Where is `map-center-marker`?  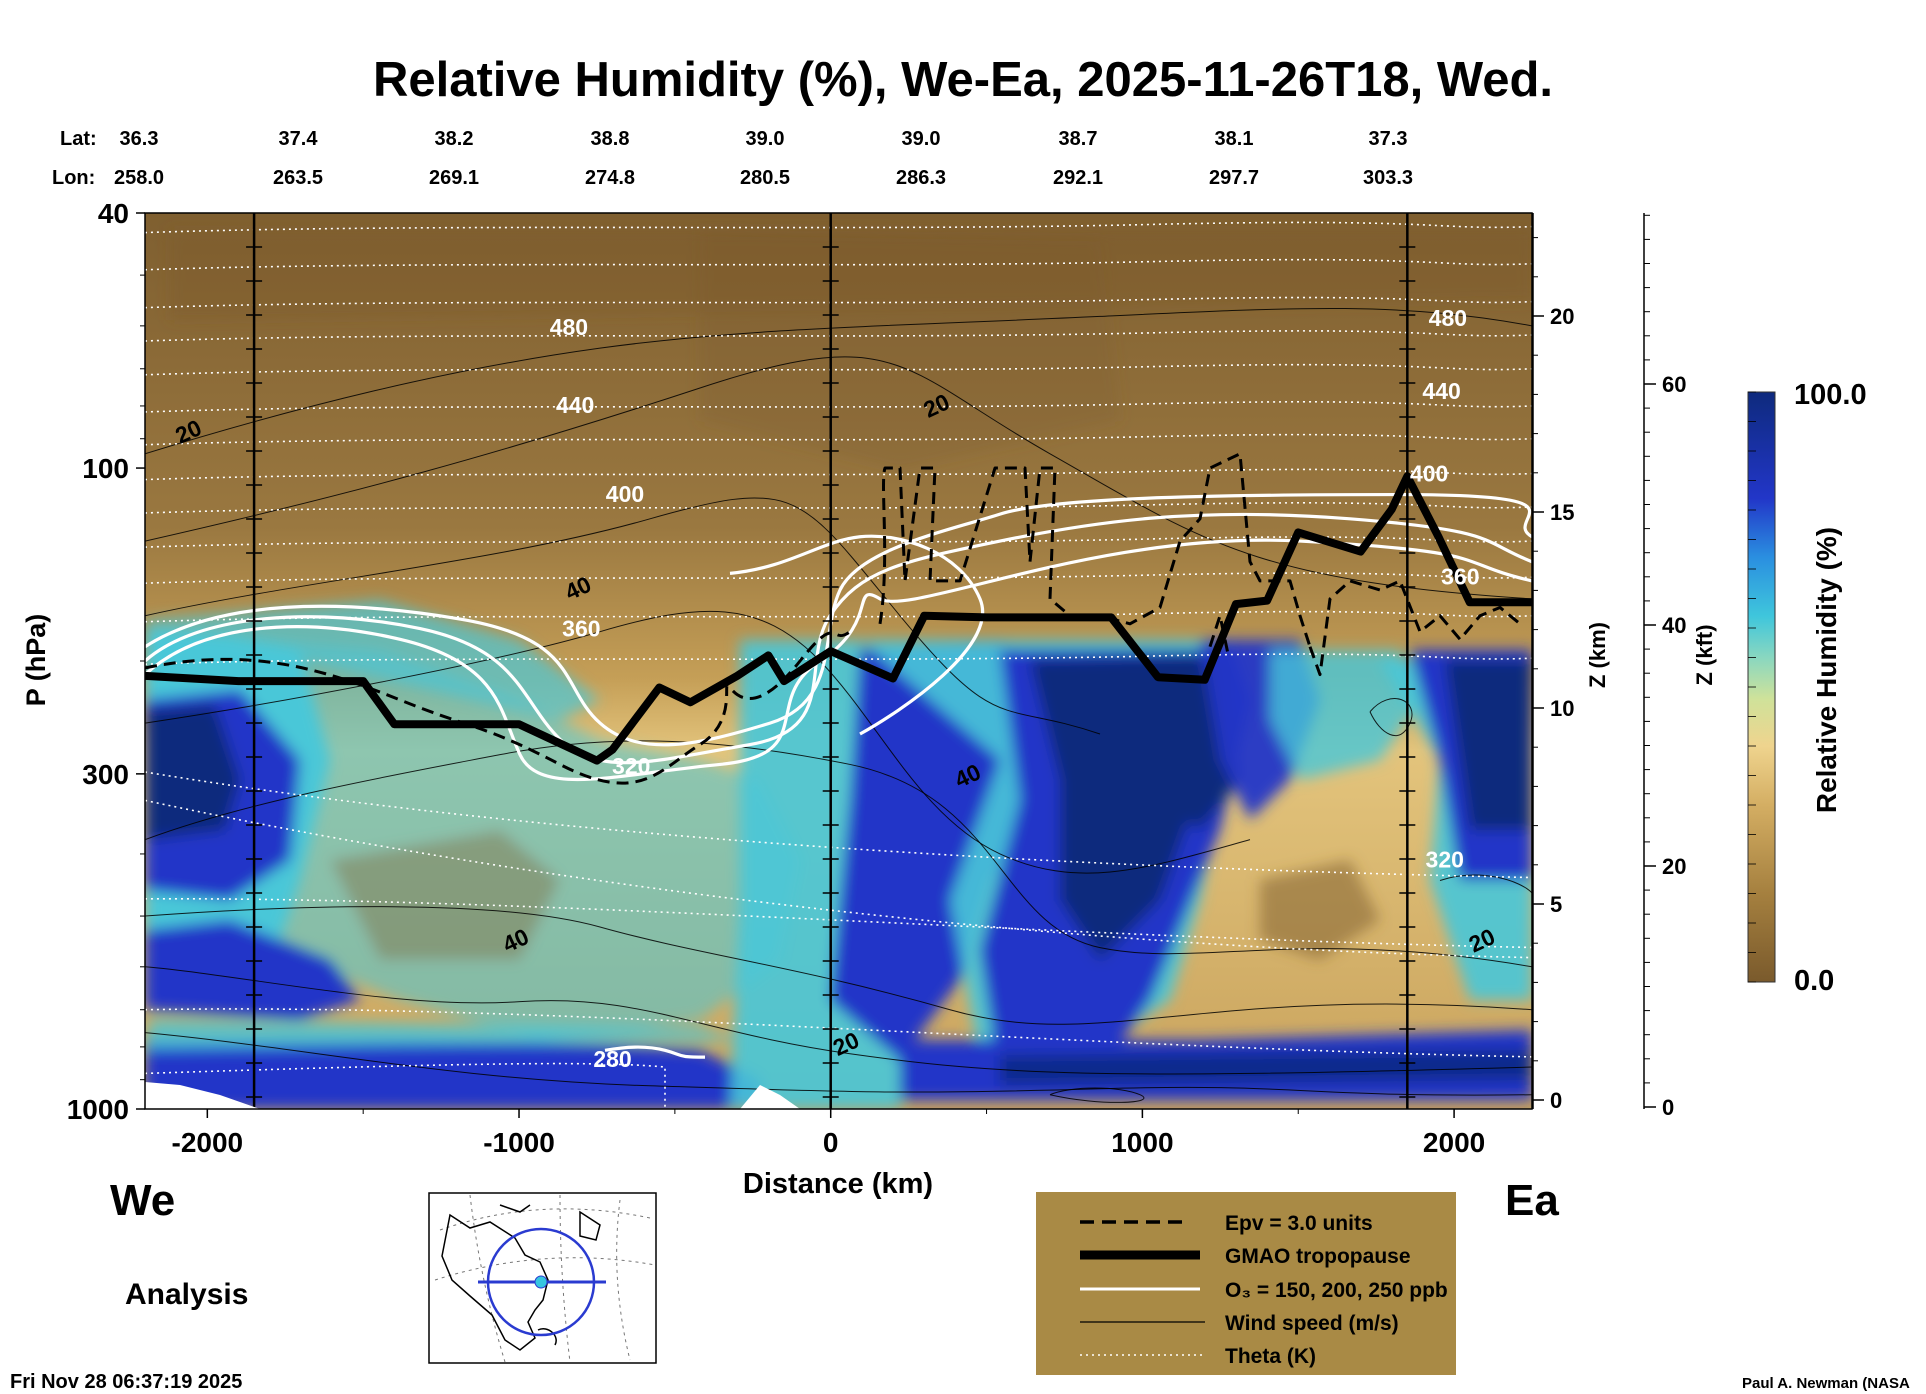
map-center-marker is located at coordinates (541, 1282).